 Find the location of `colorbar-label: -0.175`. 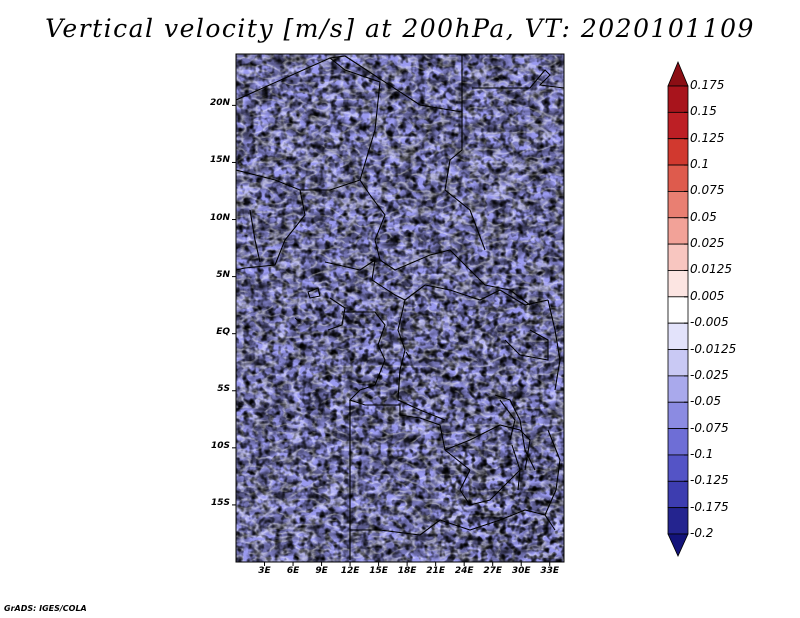

colorbar-label: -0.175 is located at coordinates (709, 506).